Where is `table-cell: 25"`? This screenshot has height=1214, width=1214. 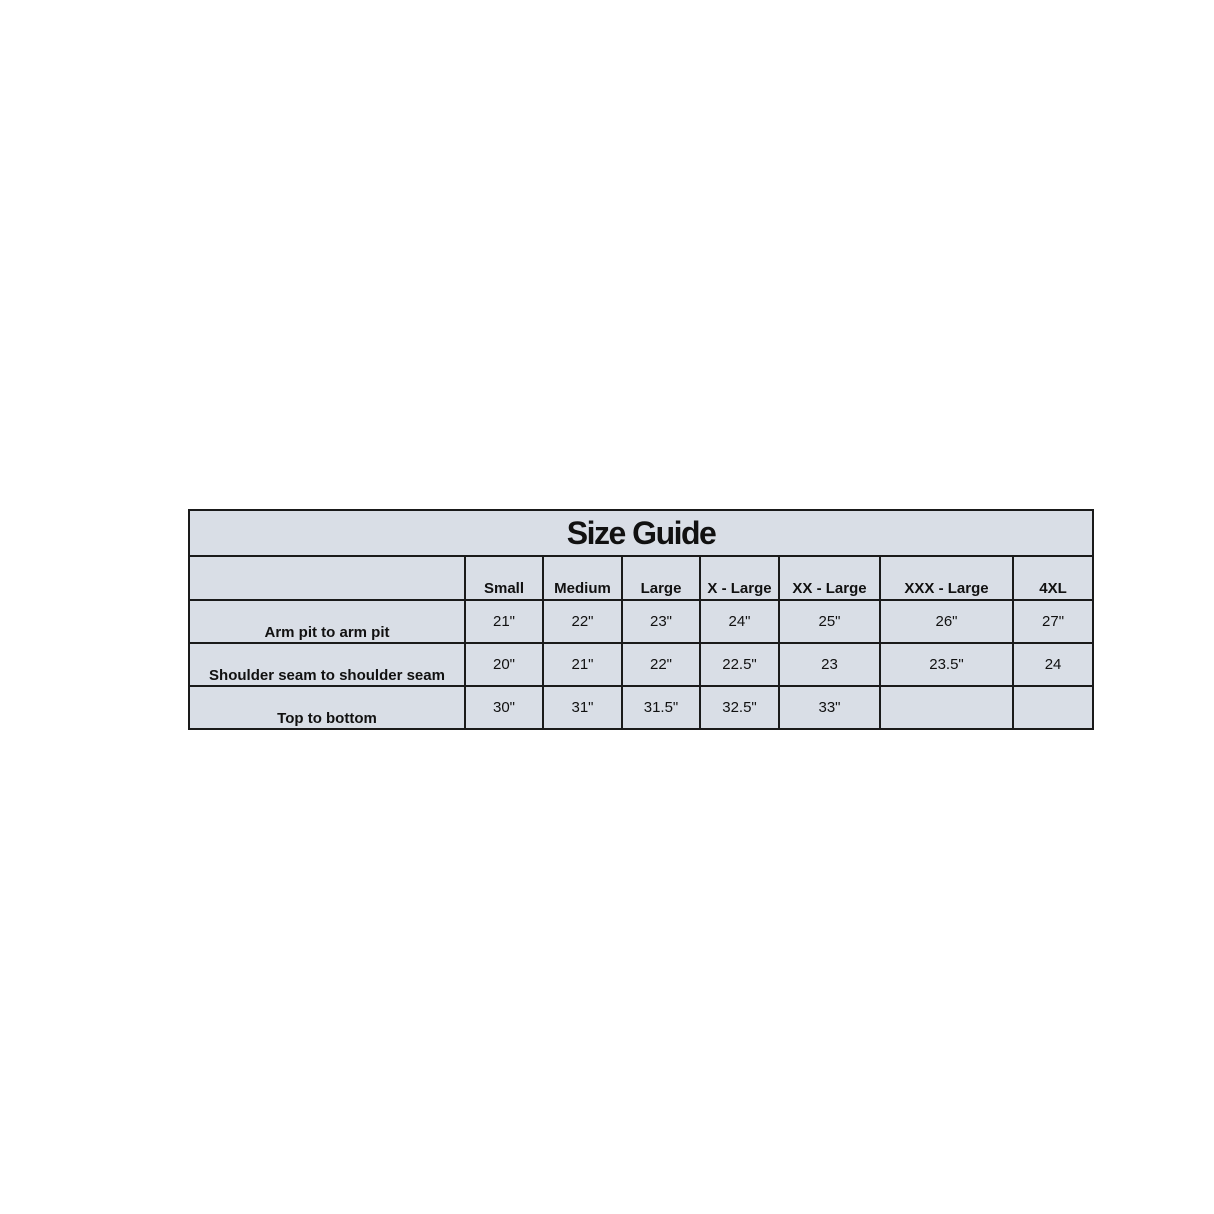 table-cell: 25" is located at coordinates (829, 621).